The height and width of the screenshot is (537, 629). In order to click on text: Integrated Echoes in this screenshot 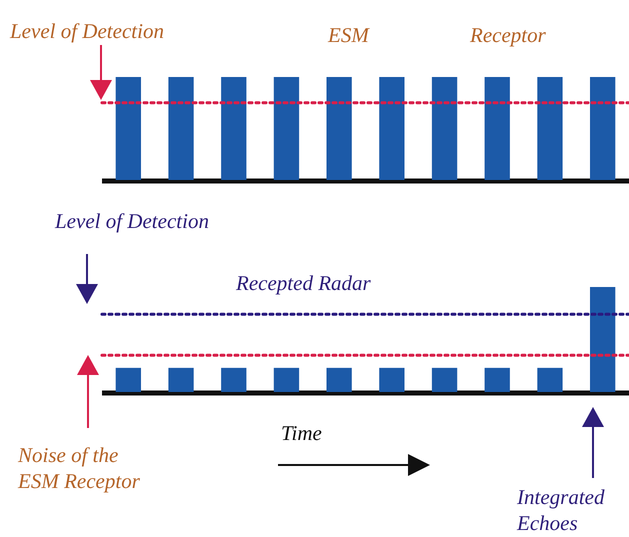, I will do `click(561, 510)`.